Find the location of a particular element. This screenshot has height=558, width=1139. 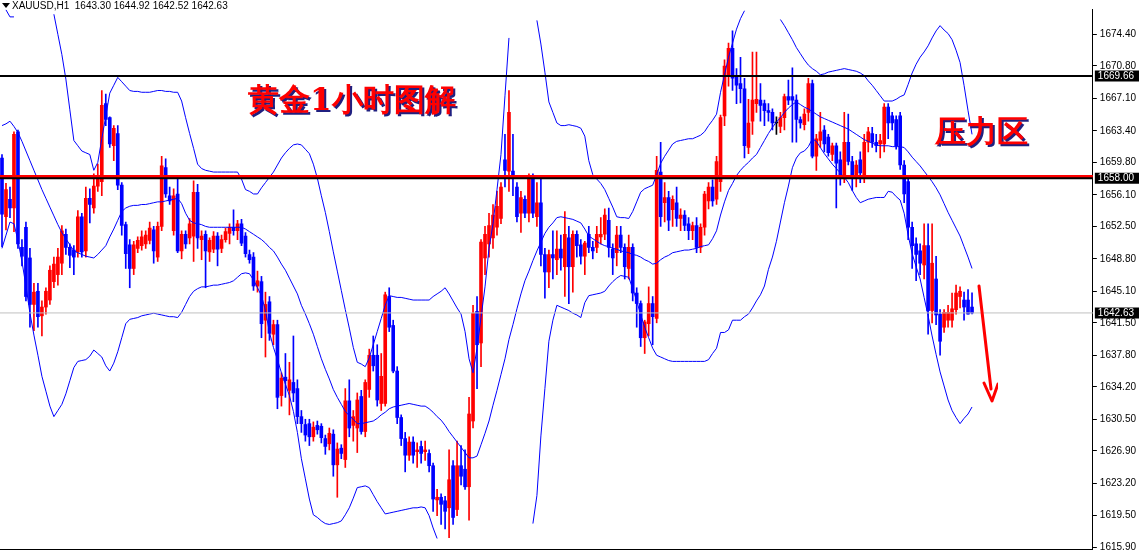

y-tick-label: 1615.90 is located at coordinates (1118, 546).